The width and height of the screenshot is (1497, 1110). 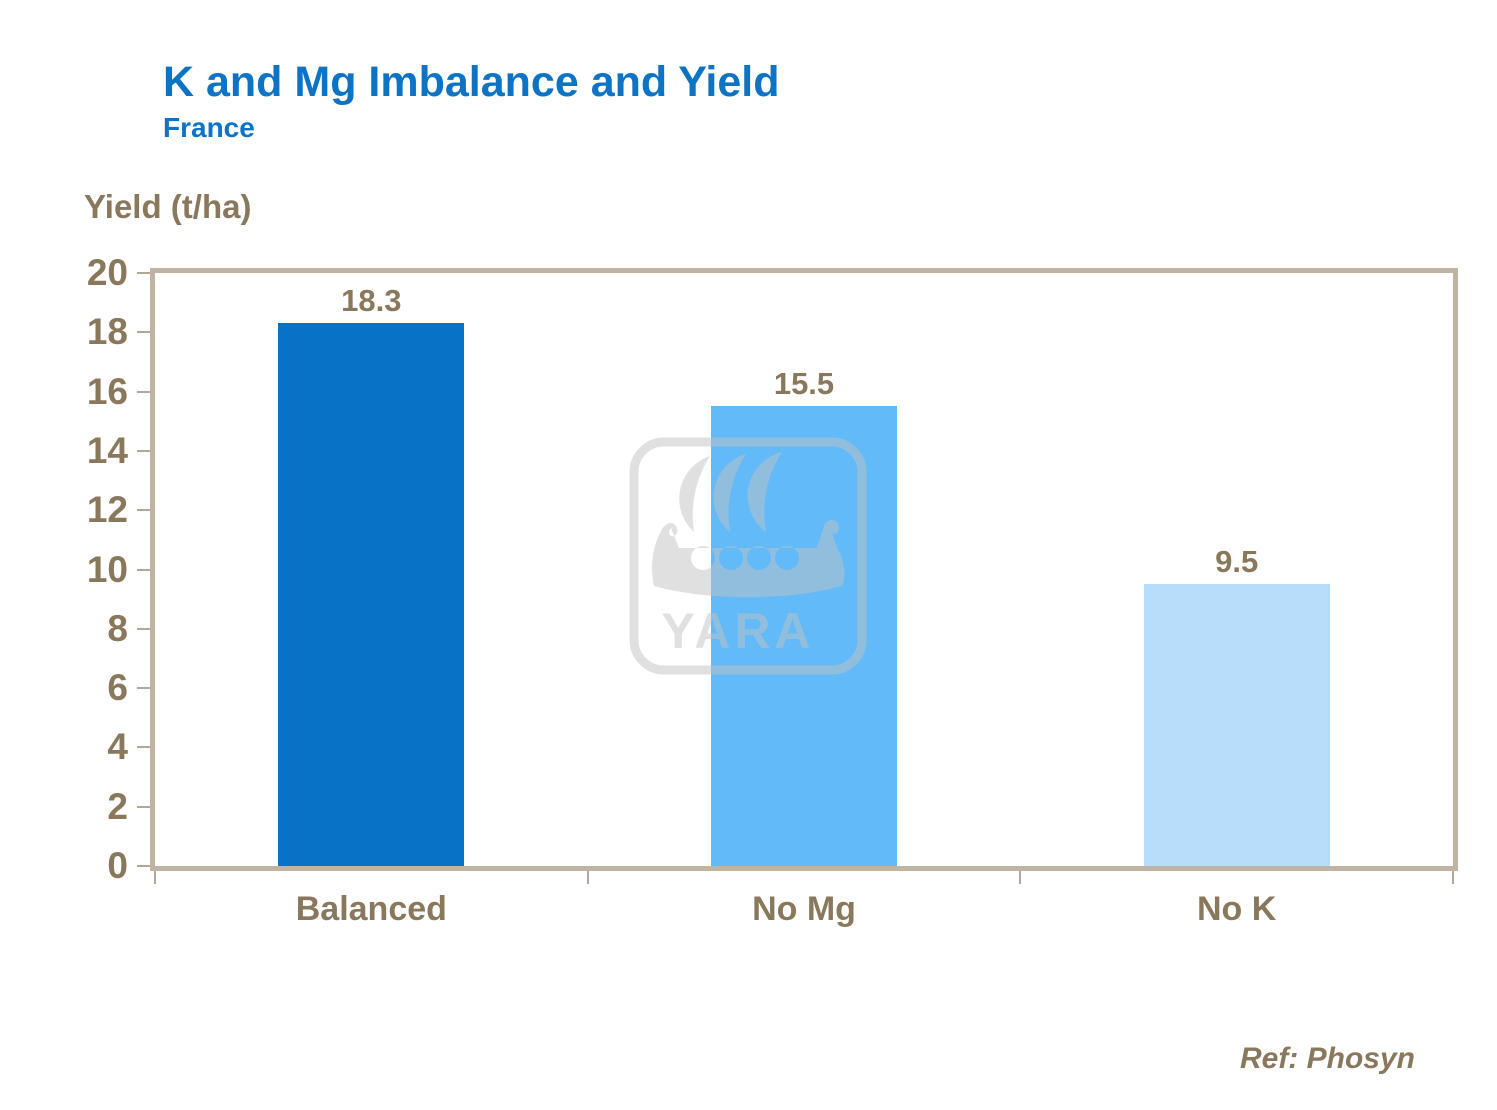 I want to click on bar-value-label: 18.3, so click(x=371, y=300).